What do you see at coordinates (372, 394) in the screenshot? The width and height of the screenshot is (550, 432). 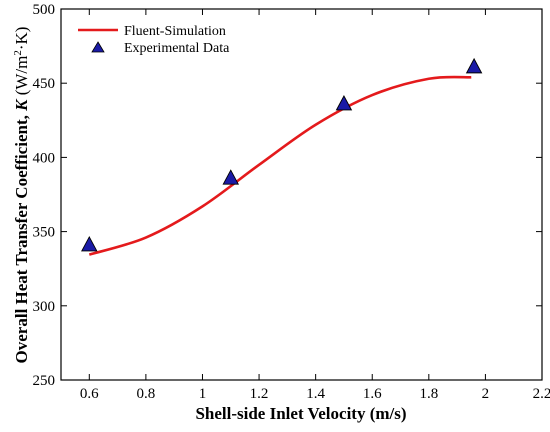 I see `x-tick-label: 1.6` at bounding box center [372, 394].